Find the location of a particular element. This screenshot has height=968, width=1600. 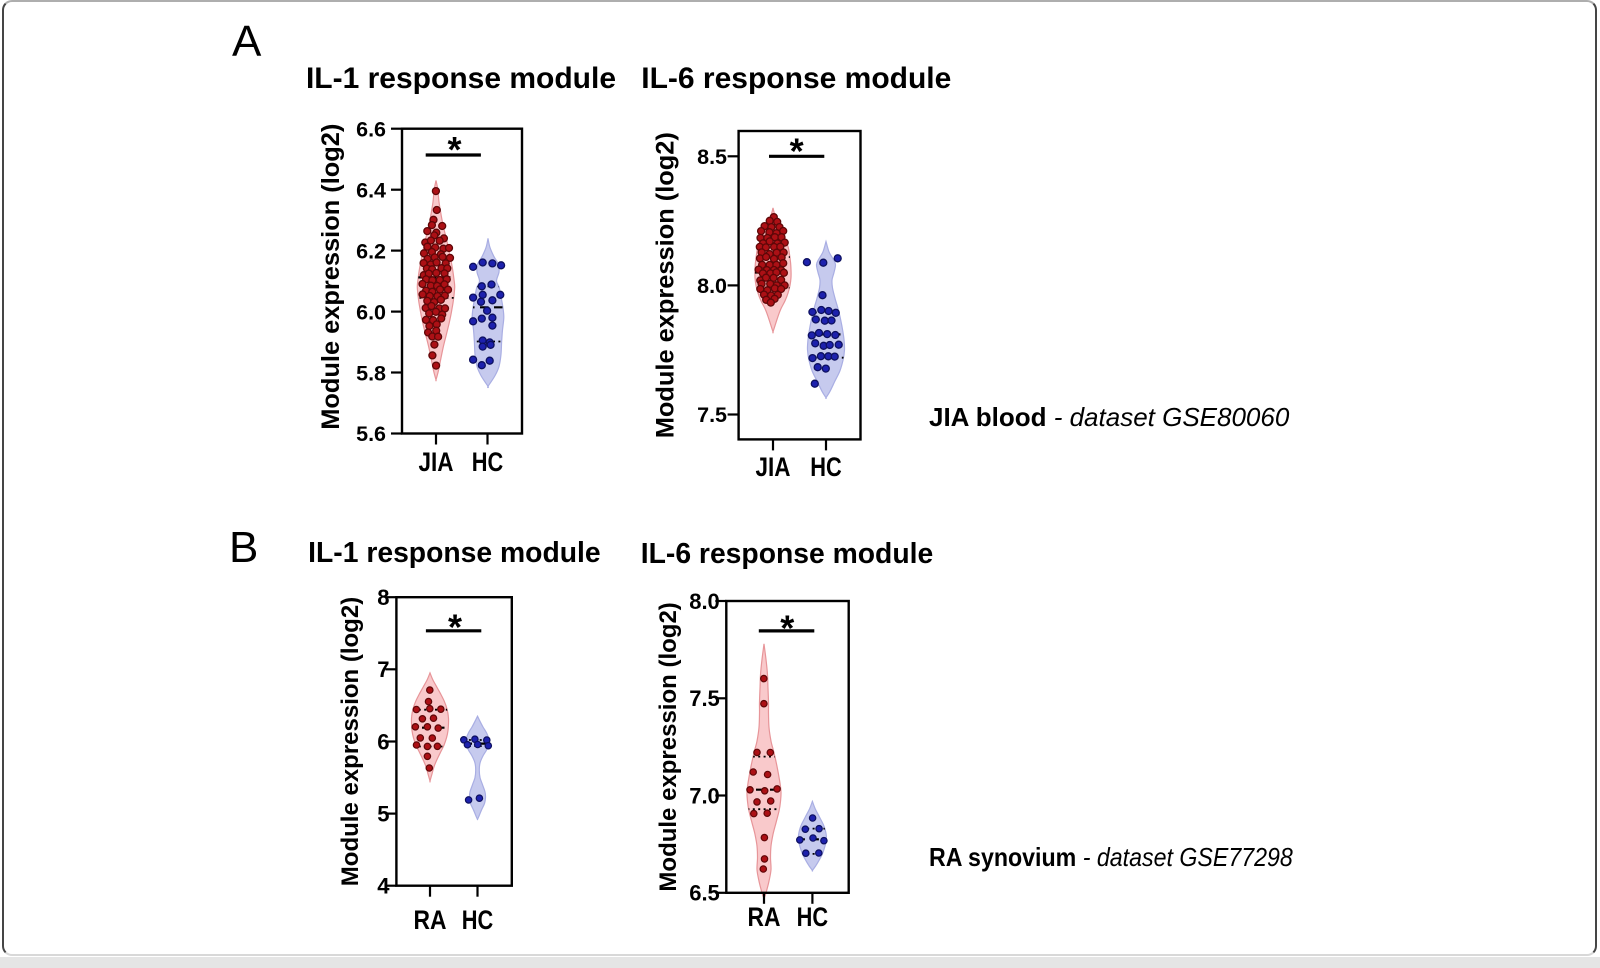

svg-text: 6.4 is located at coordinates (371, 190).